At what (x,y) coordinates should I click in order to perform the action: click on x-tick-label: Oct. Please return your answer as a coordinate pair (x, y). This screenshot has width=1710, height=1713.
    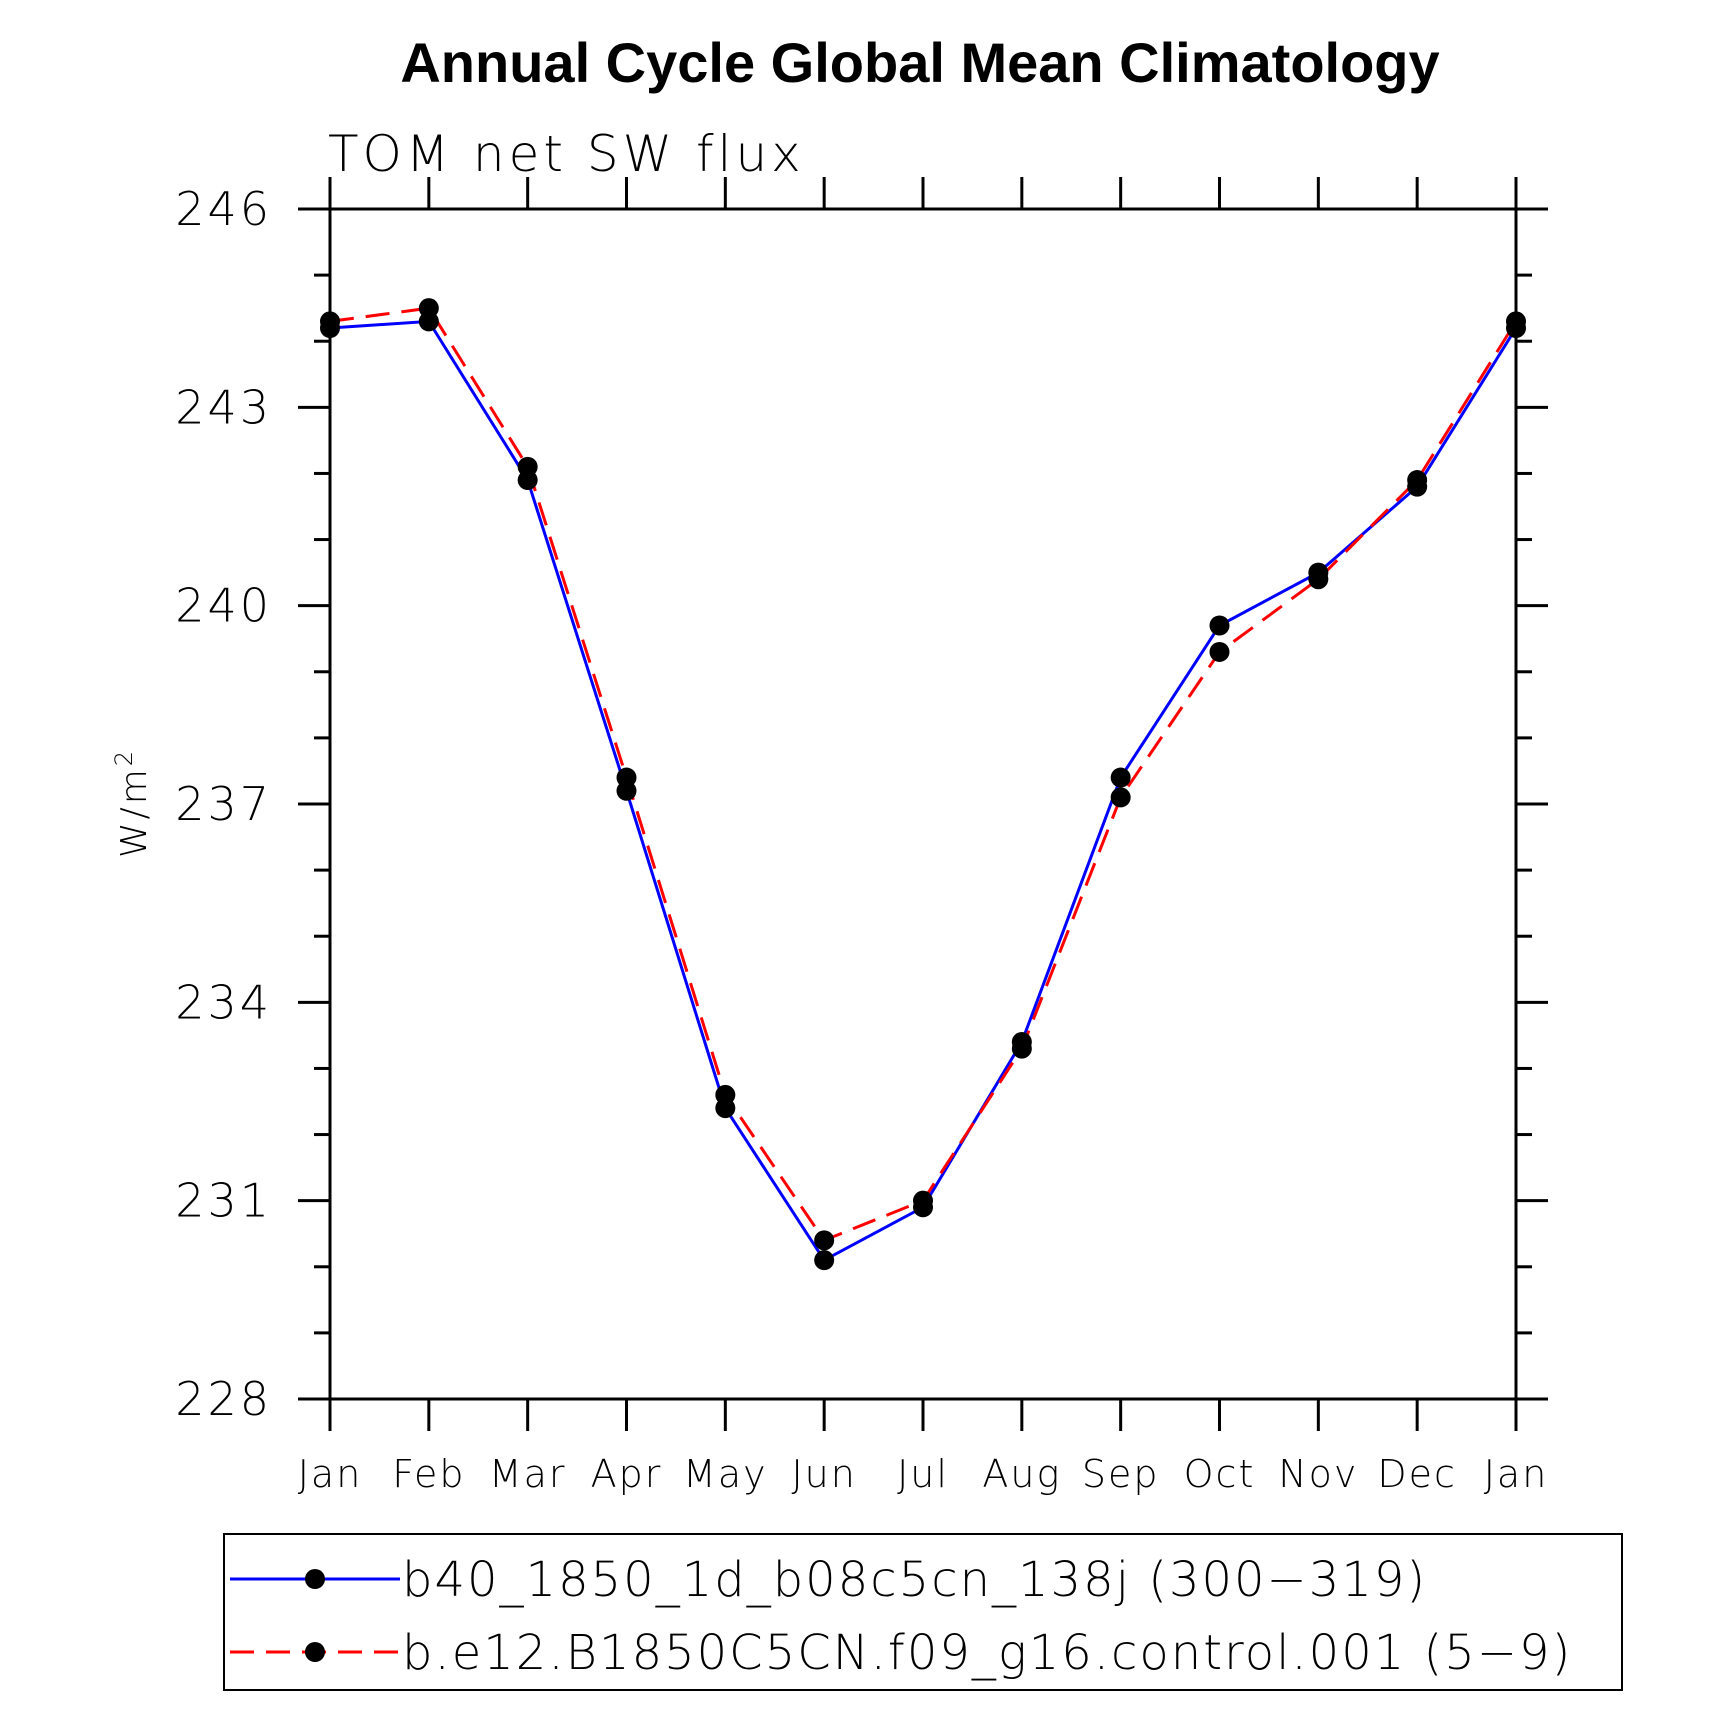
    Looking at the image, I should click on (1220, 1474).